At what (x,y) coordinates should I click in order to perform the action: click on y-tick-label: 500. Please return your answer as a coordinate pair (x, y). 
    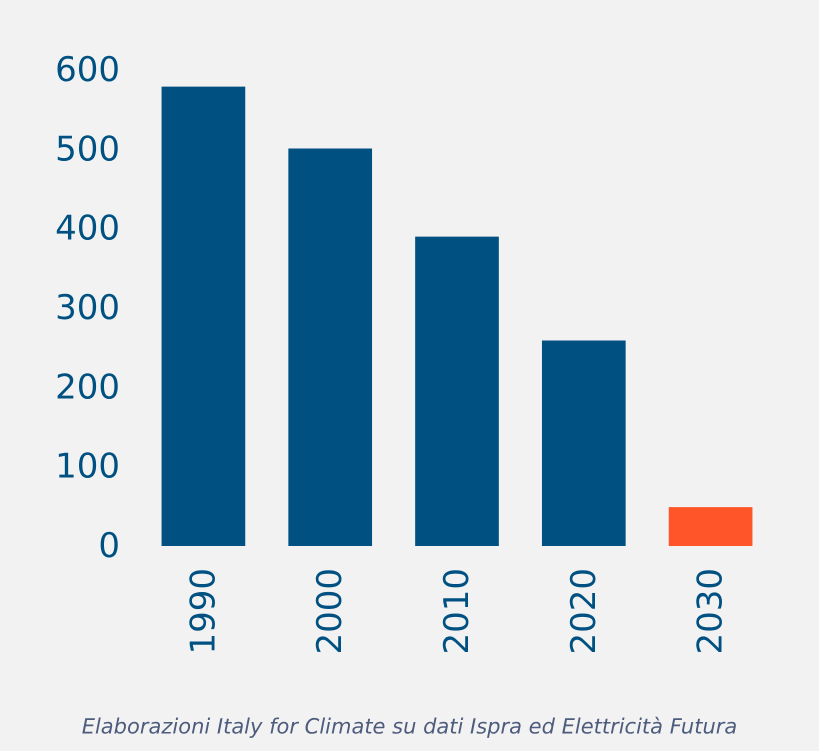
    Looking at the image, I should click on (87, 149).